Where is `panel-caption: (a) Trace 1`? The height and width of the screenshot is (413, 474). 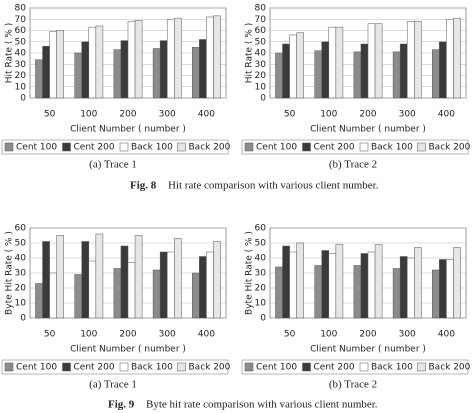
panel-caption: (a) Trace 1 is located at coordinates (113, 385).